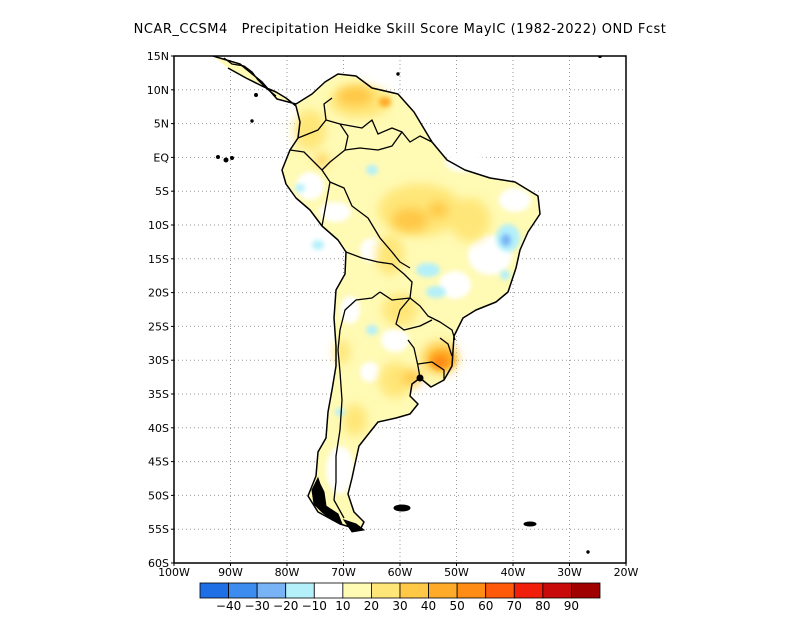 The width and height of the screenshot is (800, 618). I want to click on colorbar-label: 10, so click(342, 606).